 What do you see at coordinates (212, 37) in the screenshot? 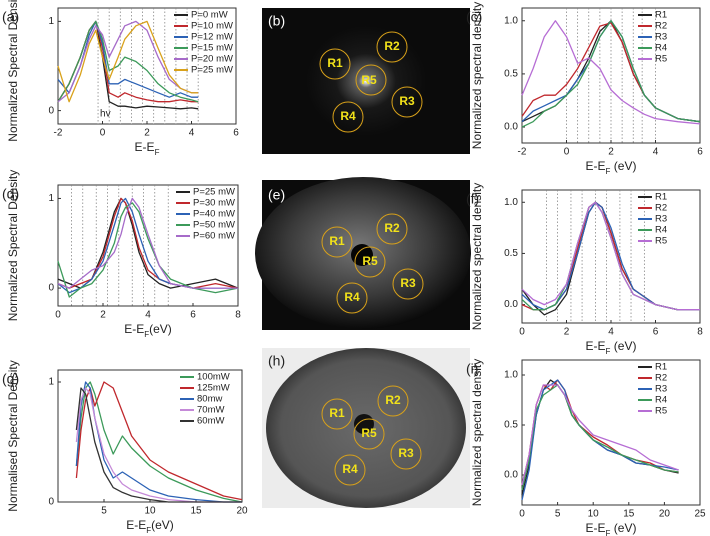
I see `legend-label: P=12 mW` at bounding box center [212, 37].